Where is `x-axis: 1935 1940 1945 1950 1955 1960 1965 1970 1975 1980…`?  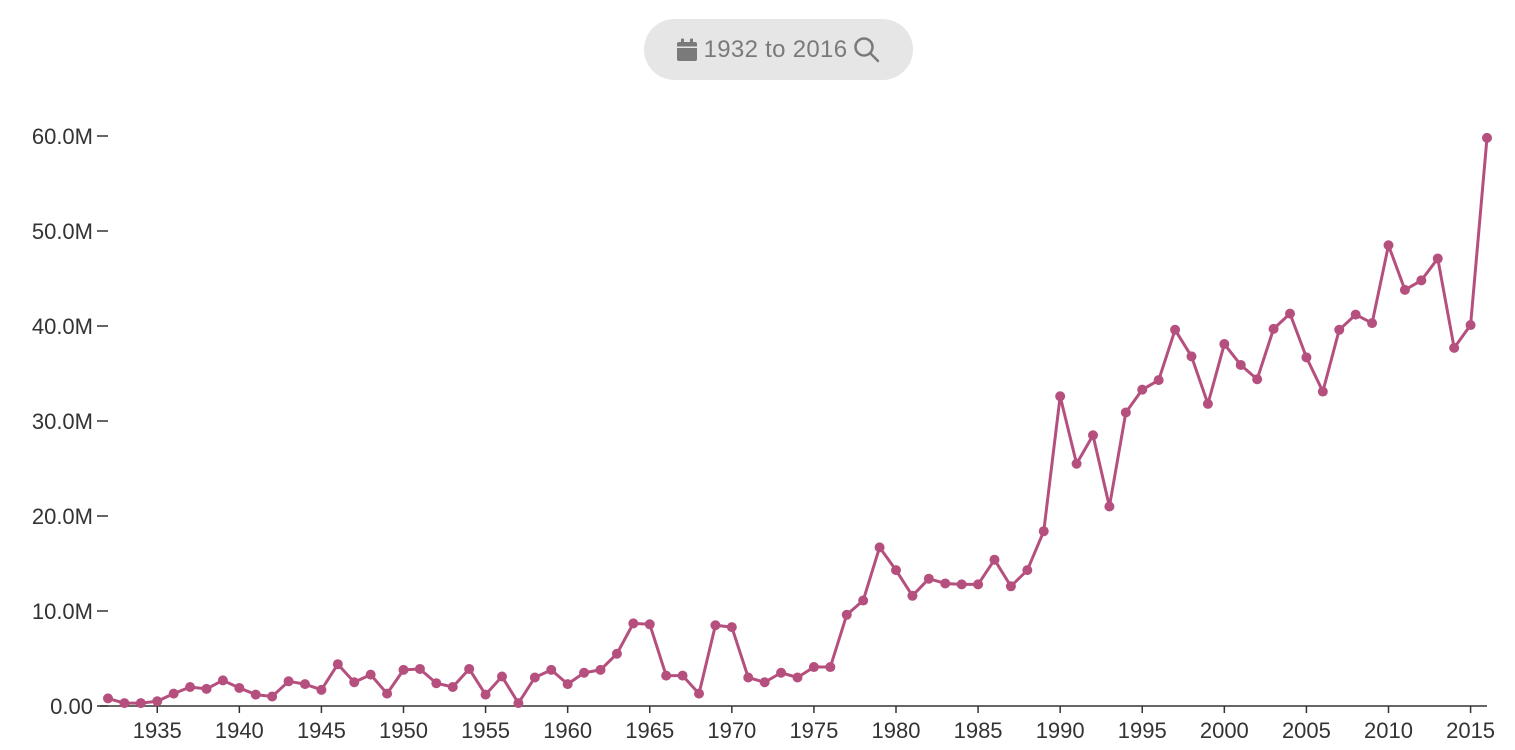 x-axis: 1935 1940 1945 1950 1955 1960 1965 1970 1975 1980… is located at coordinates (797, 724).